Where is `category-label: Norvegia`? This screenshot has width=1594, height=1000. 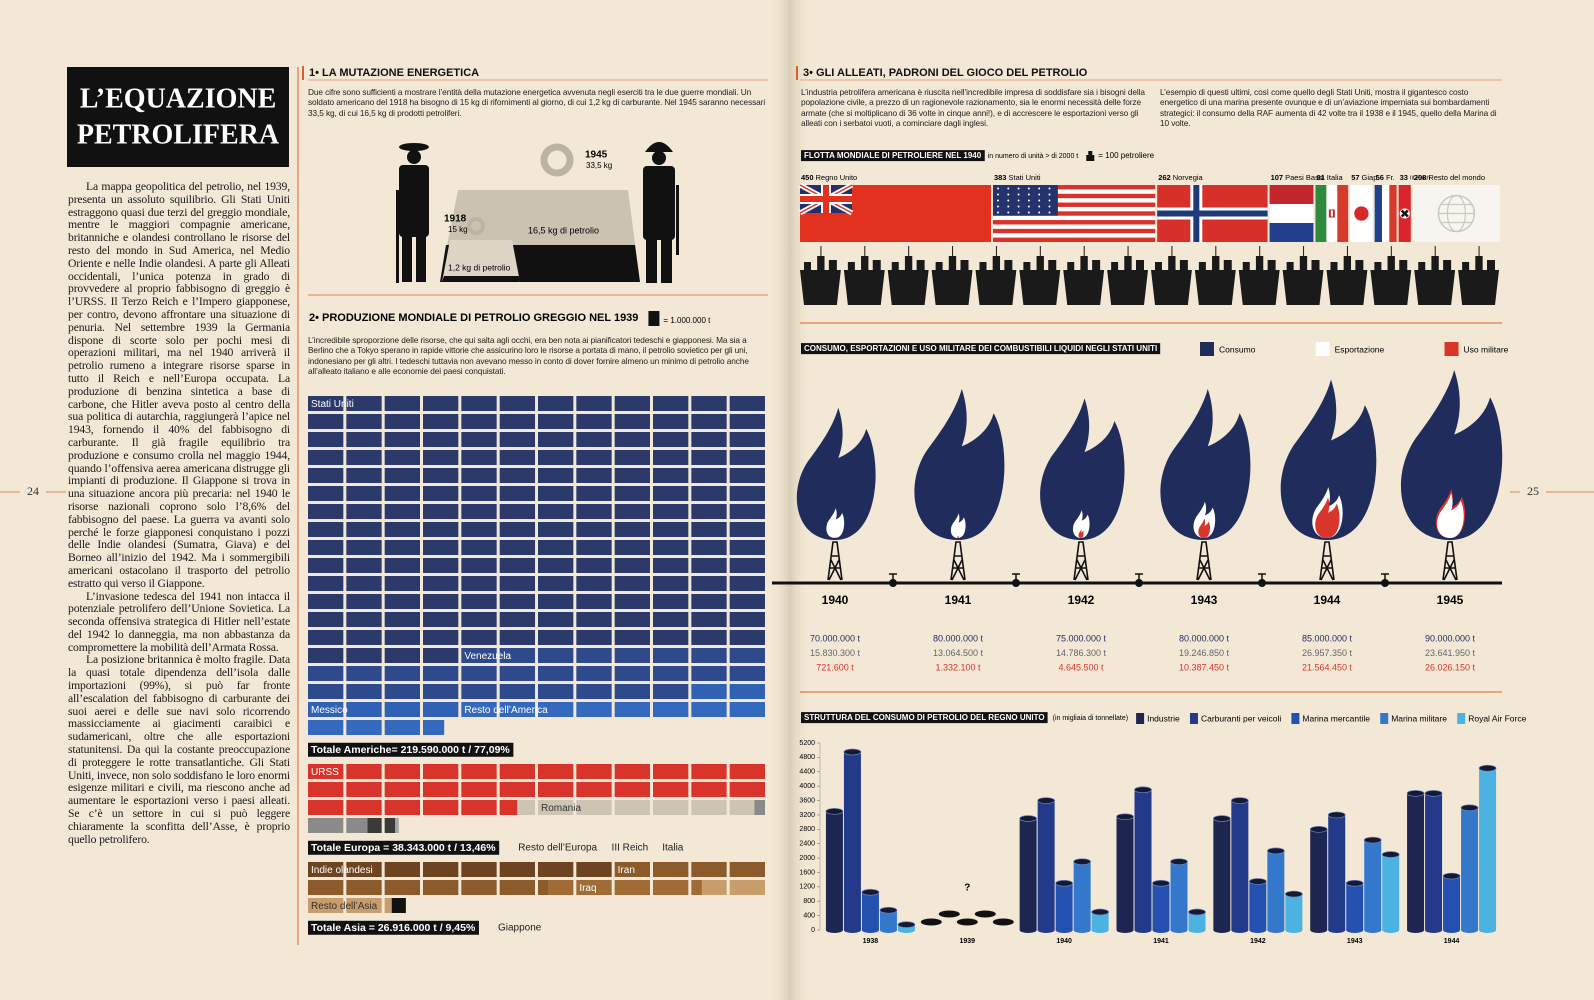 category-label: Norvegia is located at coordinates (1188, 177).